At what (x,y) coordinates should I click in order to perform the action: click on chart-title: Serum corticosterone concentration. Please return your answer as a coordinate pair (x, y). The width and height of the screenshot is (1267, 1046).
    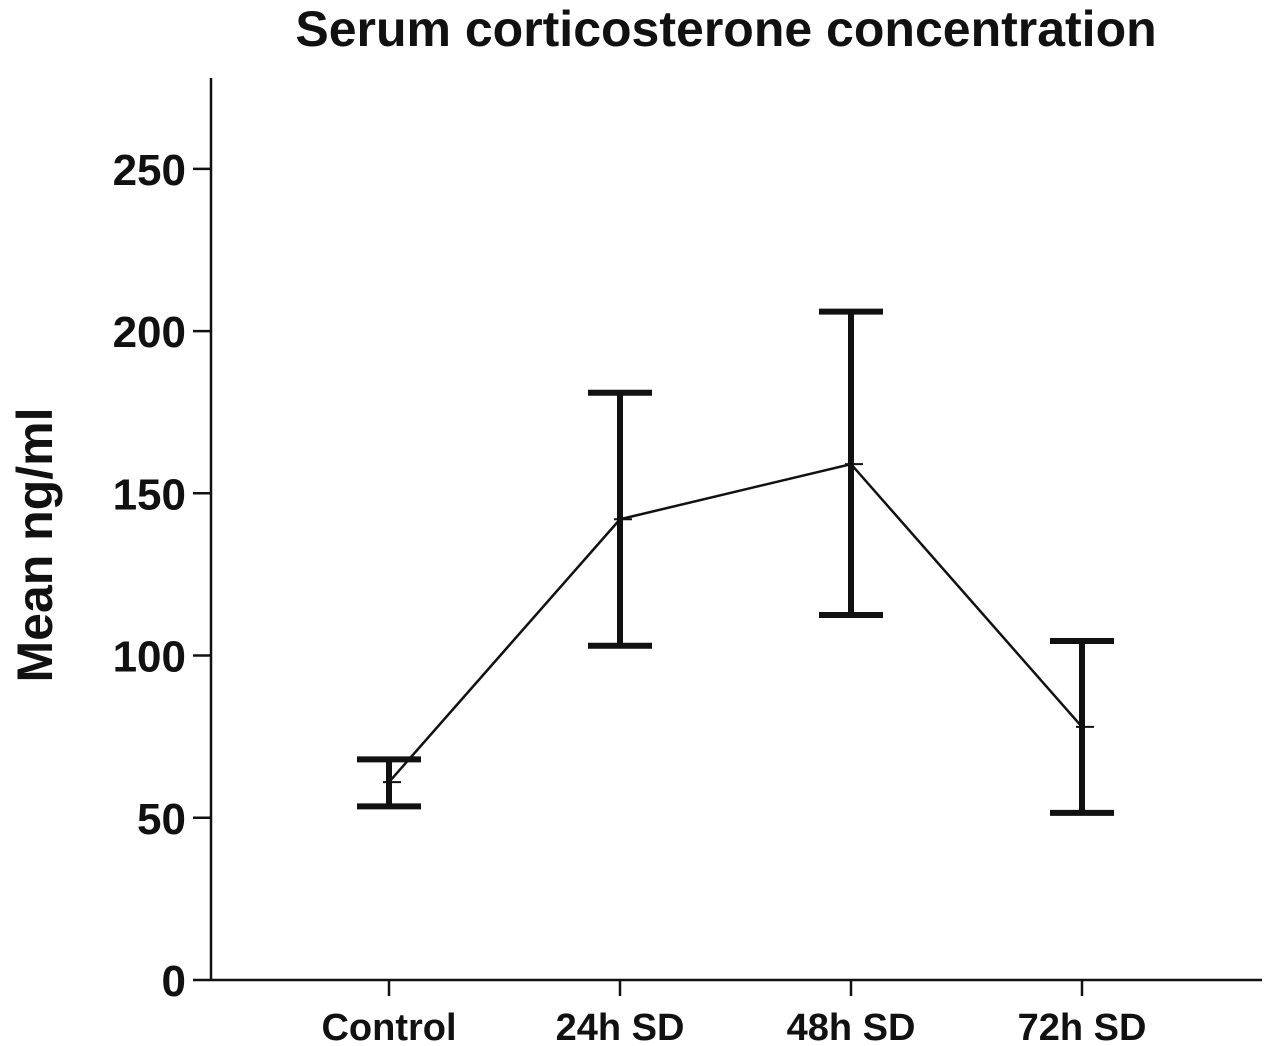
    Looking at the image, I should click on (725, 29).